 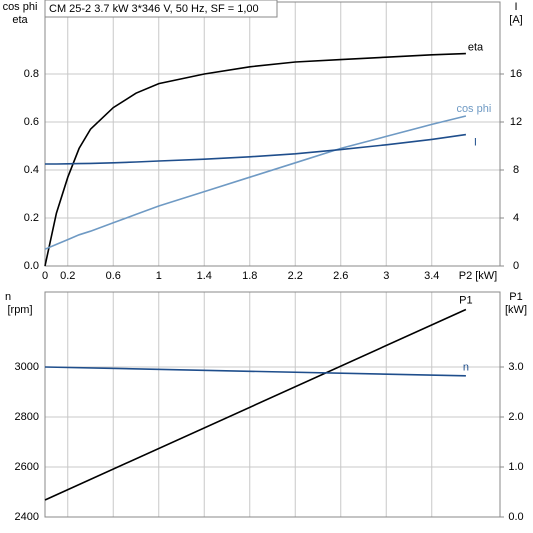 What do you see at coordinates (515, 367) in the screenshot?
I see `y2-tick-label: 3.0` at bounding box center [515, 367].